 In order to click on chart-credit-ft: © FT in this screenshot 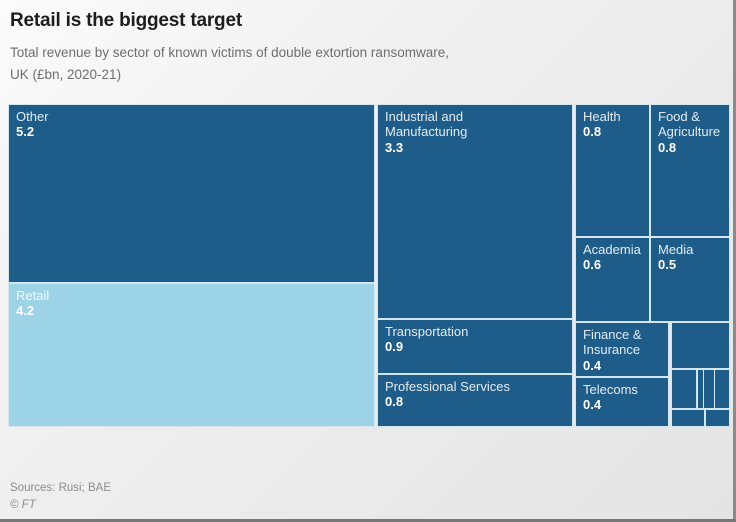, I will do `click(23, 505)`.